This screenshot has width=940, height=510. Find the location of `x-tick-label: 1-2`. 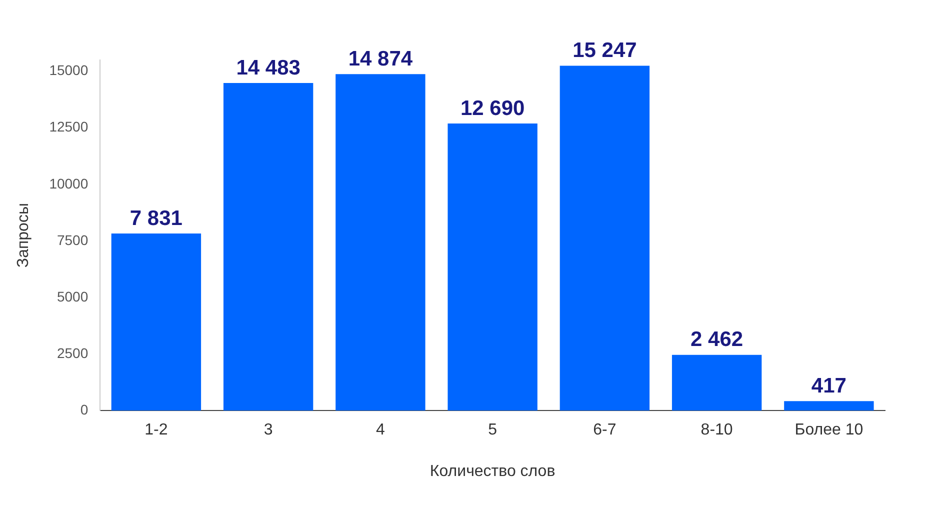

x-tick-label: 1-2 is located at coordinates (156, 430).